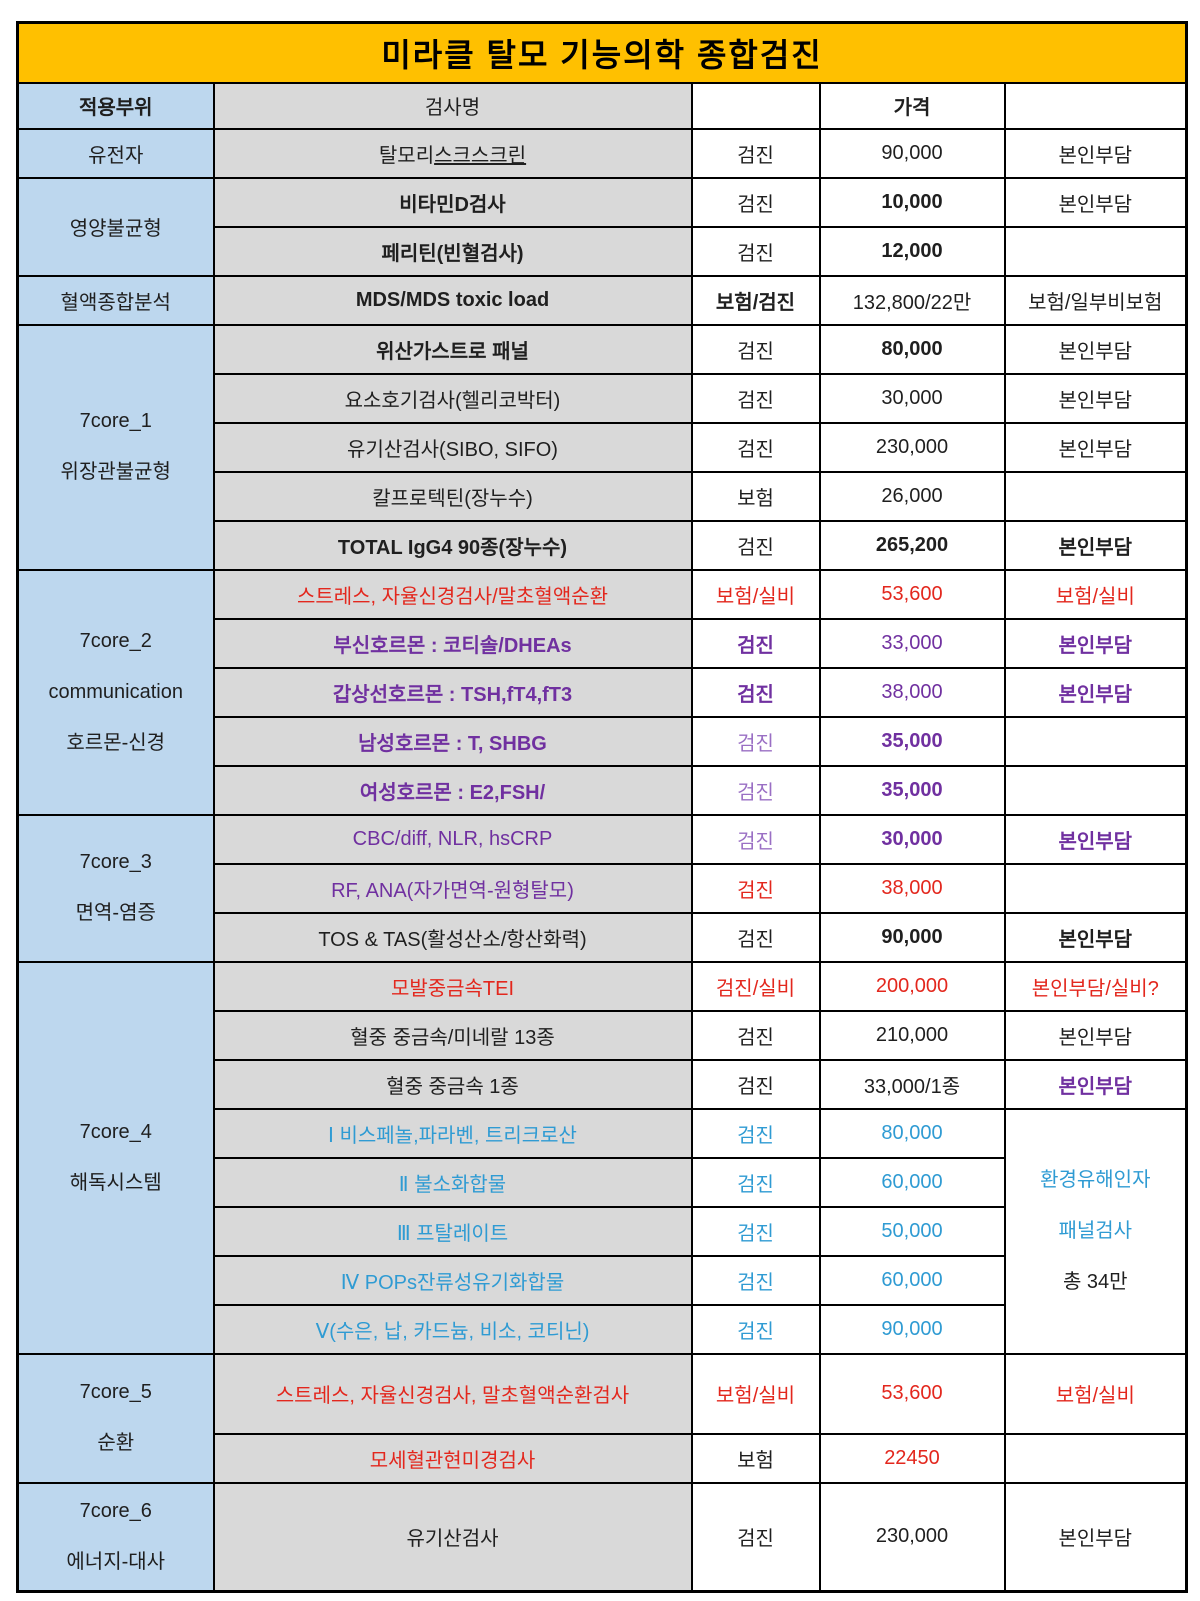 The height and width of the screenshot is (1601, 1200). What do you see at coordinates (452, 692) in the screenshot?
I see `test-name-cell: 갑상선호르몬 : TSH,fT4,fT3` at bounding box center [452, 692].